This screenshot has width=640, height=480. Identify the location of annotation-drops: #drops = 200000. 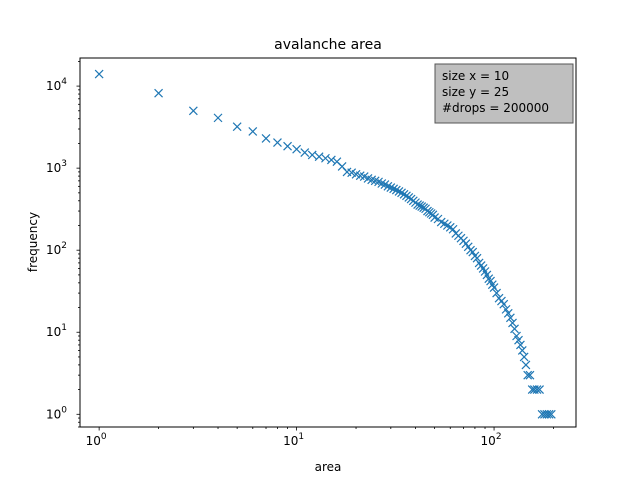
(495, 108).